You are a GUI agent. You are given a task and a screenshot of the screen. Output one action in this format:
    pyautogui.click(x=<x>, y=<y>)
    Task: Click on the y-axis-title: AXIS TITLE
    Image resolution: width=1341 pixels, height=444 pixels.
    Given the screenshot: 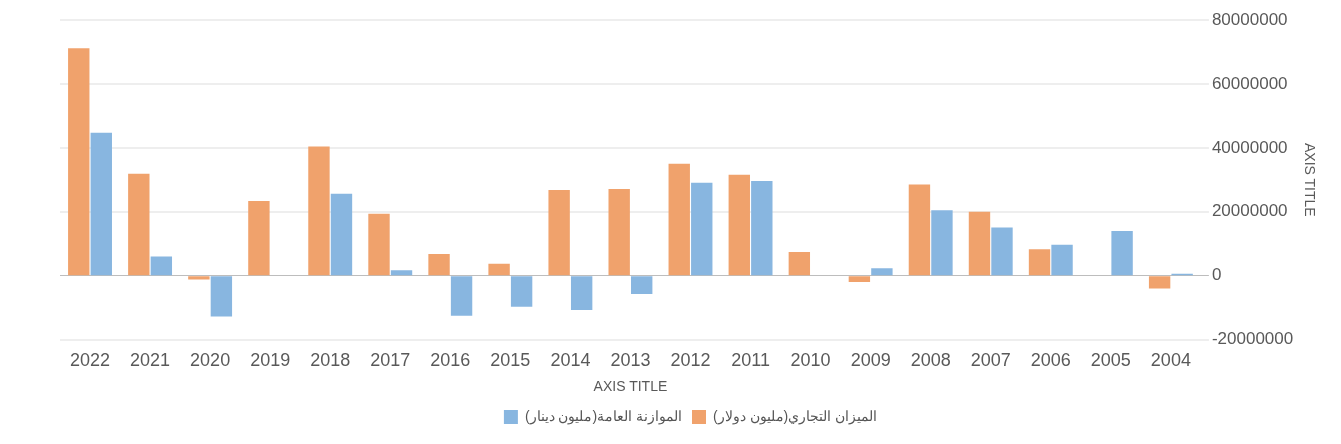 What is the action you would take?
    pyautogui.click(x=1309, y=179)
    